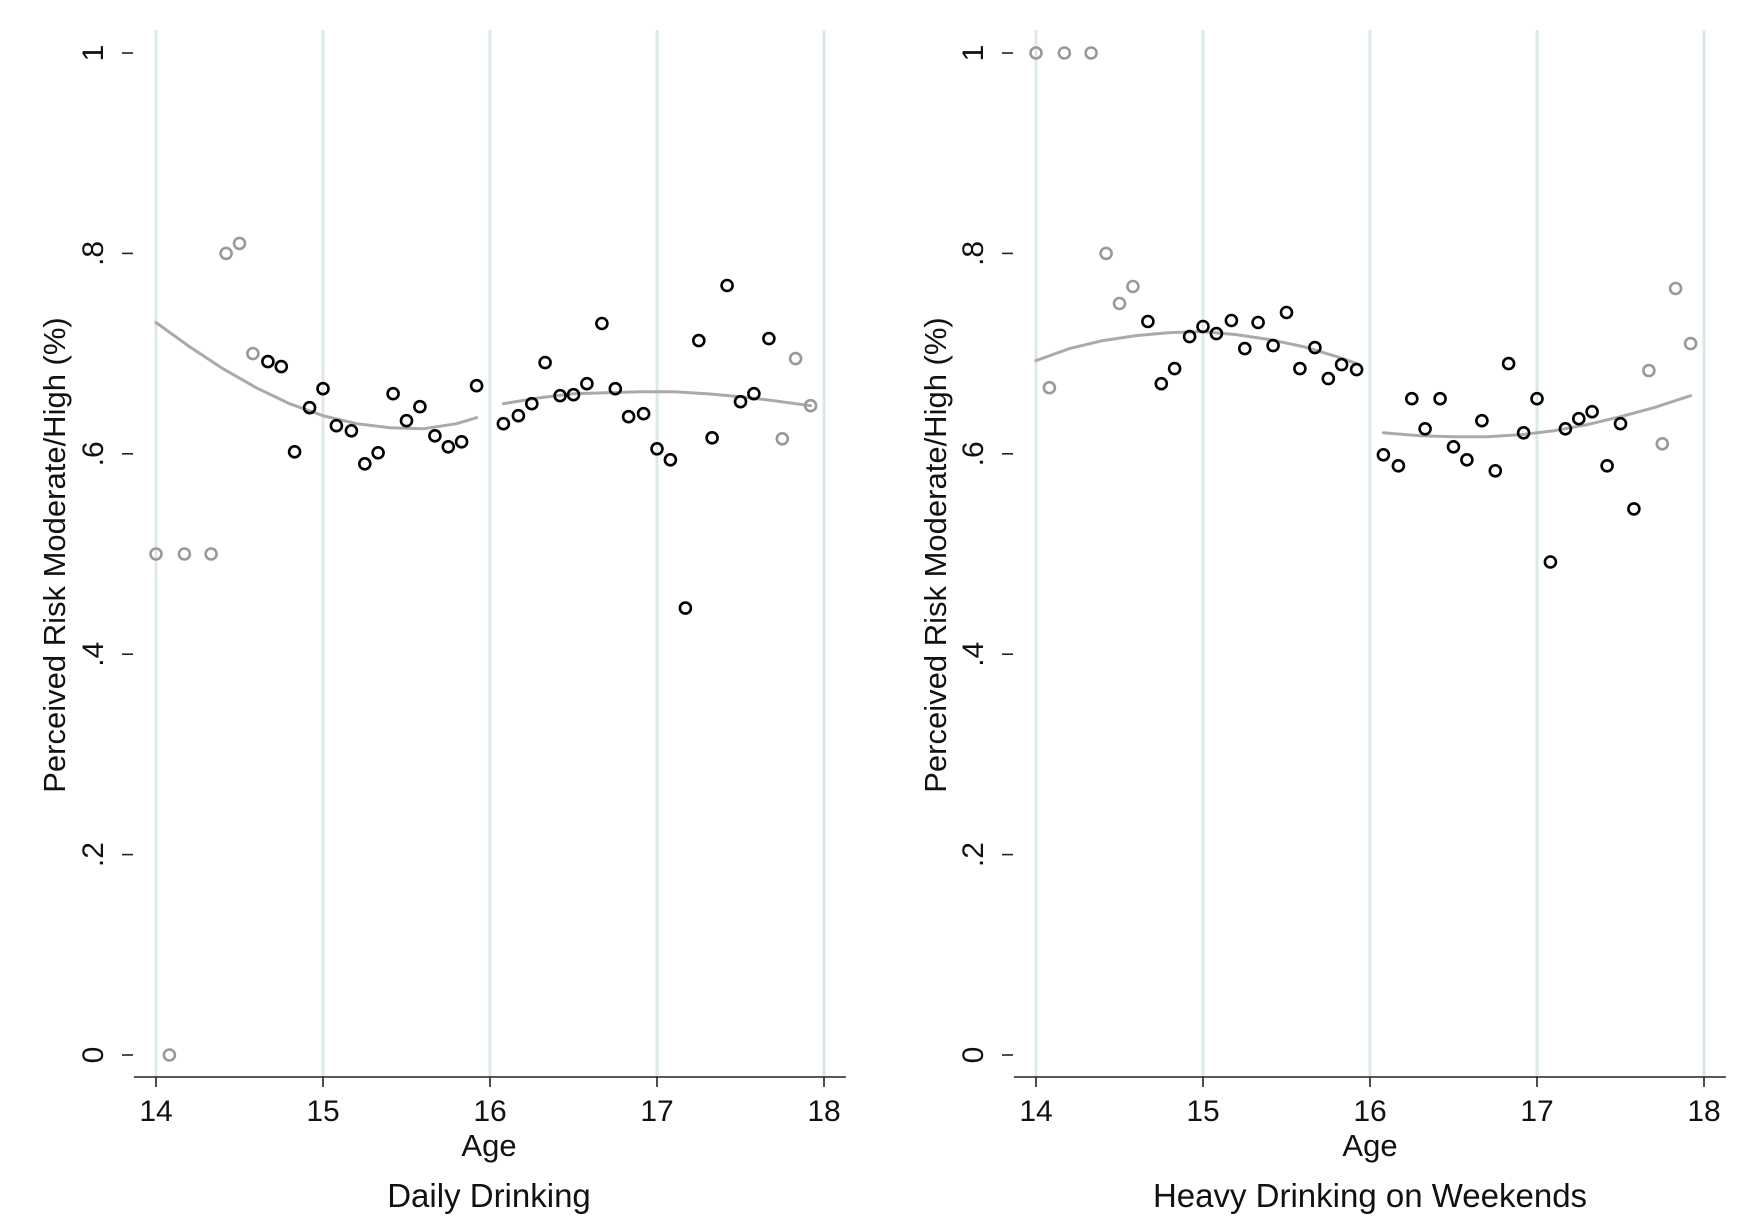 This screenshot has width=1746, height=1224. What do you see at coordinates (93, 854) in the screenshot?
I see `y-tick-label: .2` at bounding box center [93, 854].